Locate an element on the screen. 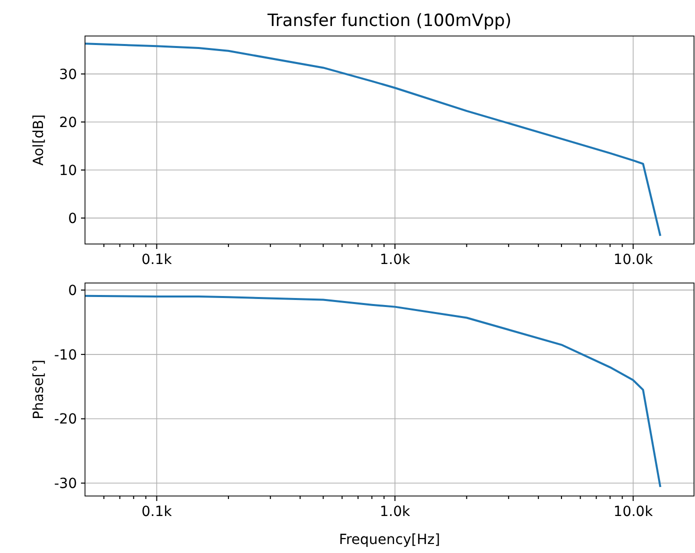  y-tick-label: 30 is located at coordinates (68, 74).